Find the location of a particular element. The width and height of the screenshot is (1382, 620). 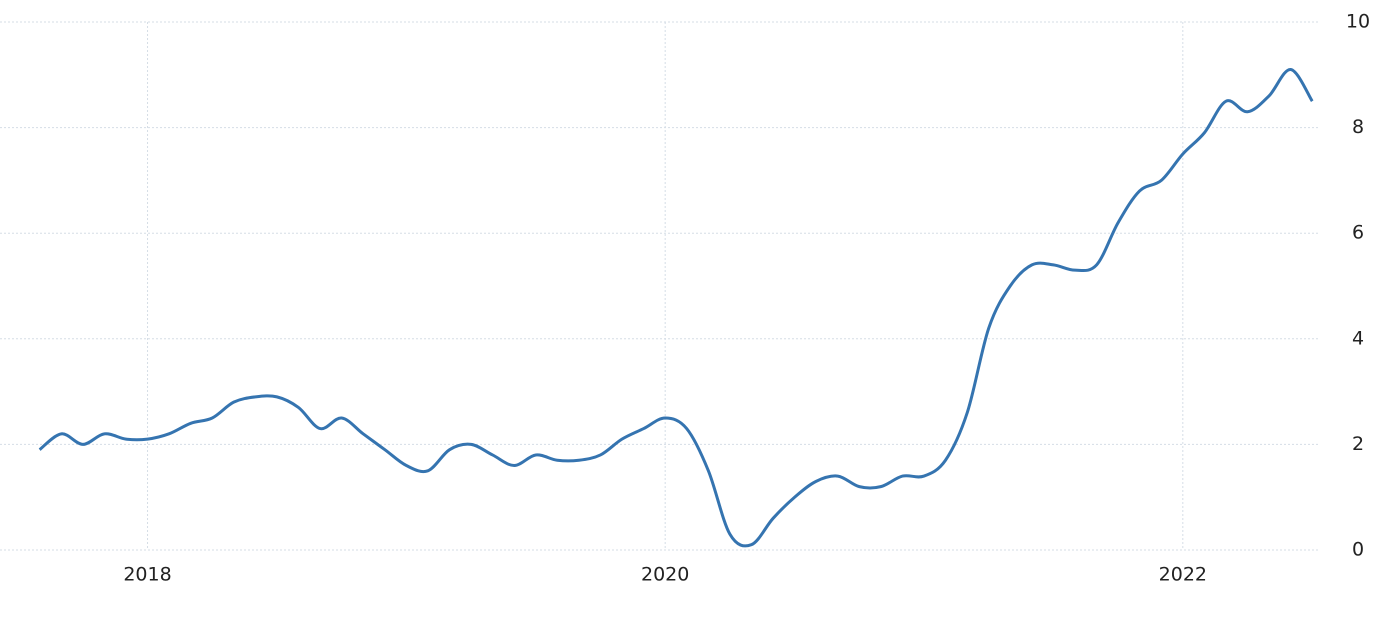

y-tick-label: 0 is located at coordinates (1358, 550).